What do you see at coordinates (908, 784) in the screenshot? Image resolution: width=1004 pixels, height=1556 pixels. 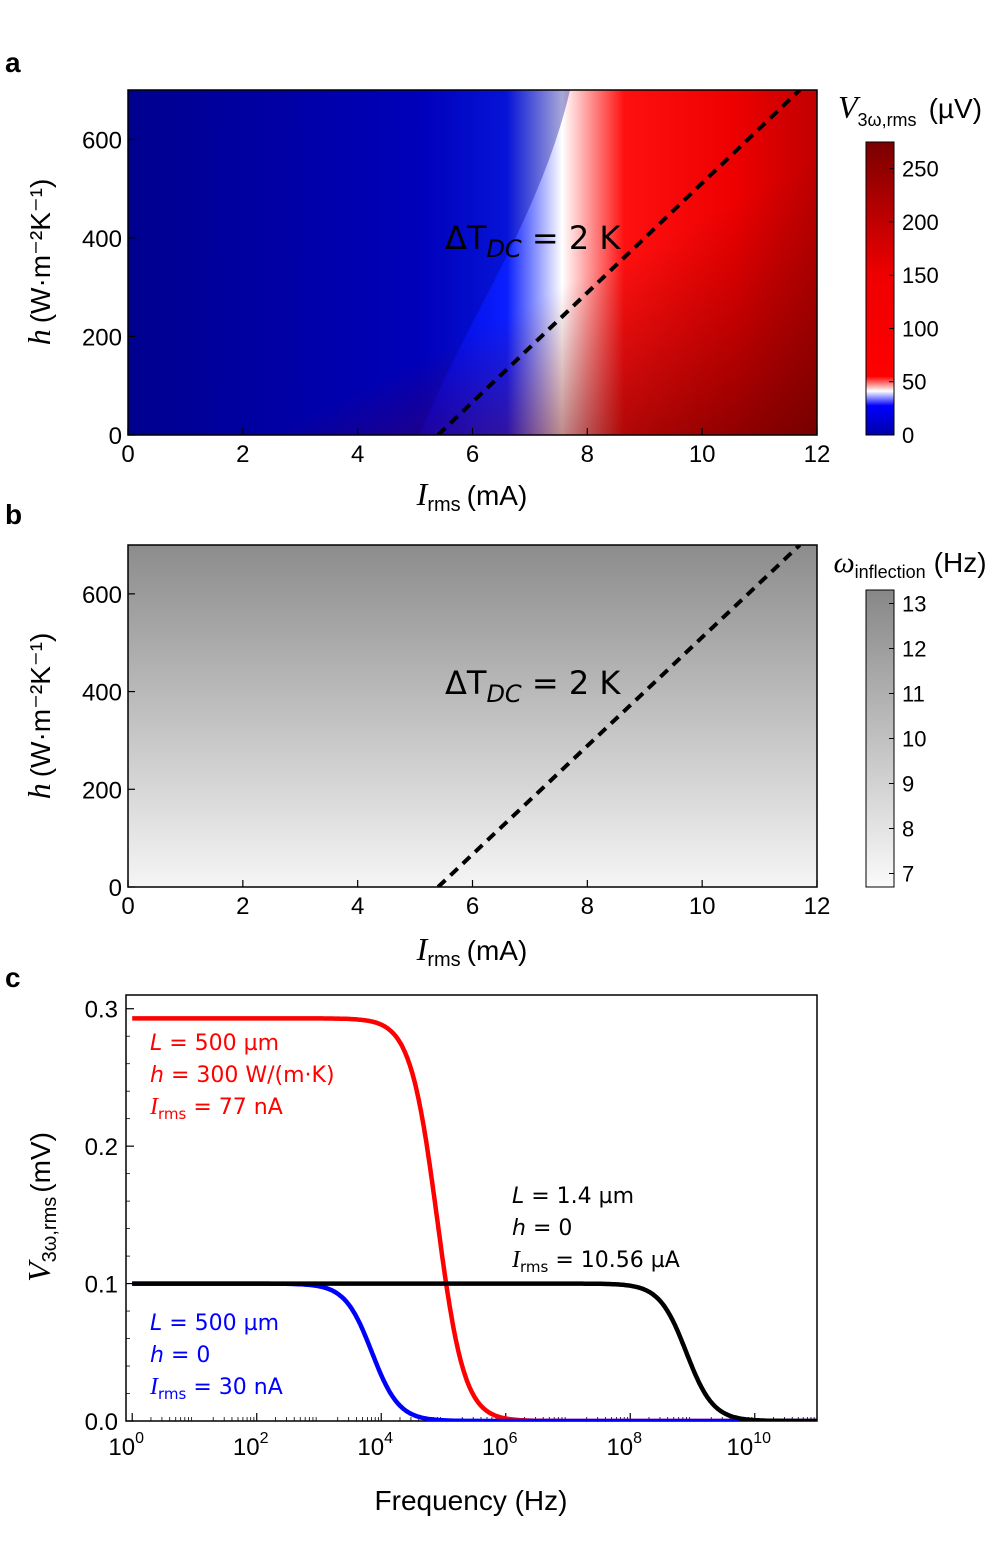 I see `colorbar-tick-label: 9` at bounding box center [908, 784].